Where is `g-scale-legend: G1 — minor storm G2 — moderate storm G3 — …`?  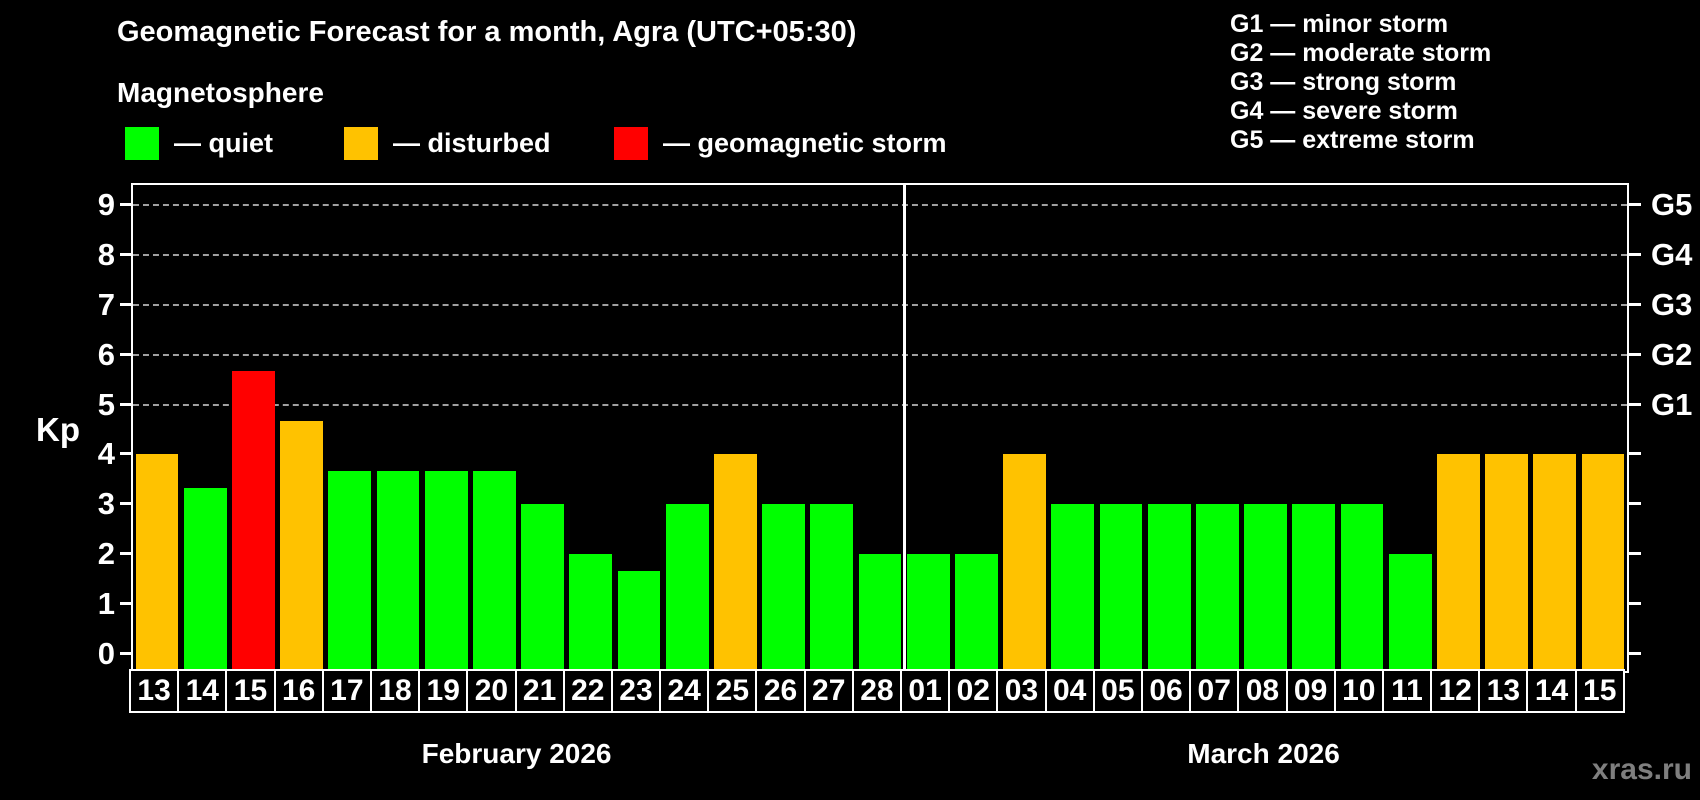
g-scale-legend: G1 — minor storm G2 — moderate storm G3 — … is located at coordinates (1360, 82).